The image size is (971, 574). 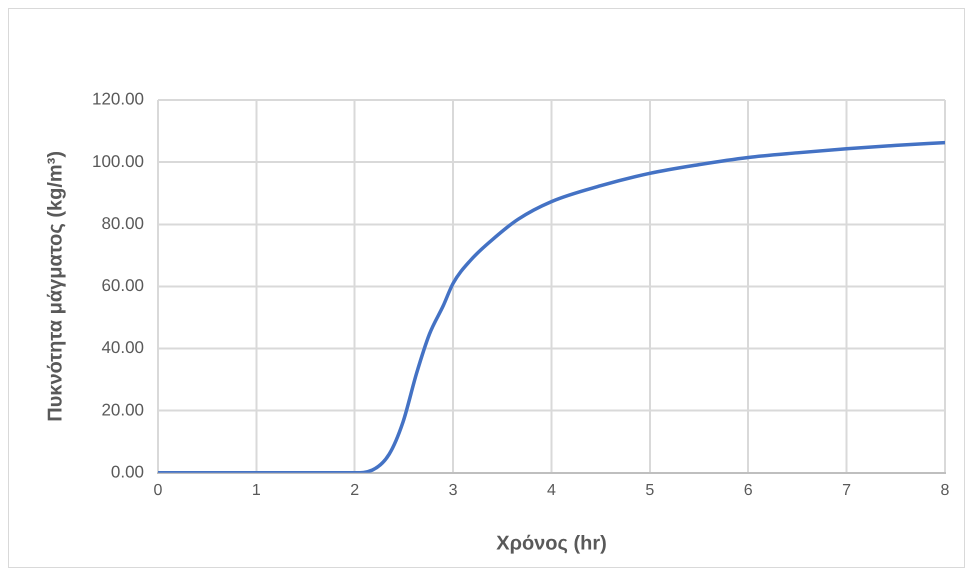 I want to click on y-tick-label: 120.00, so click(x=118, y=99).